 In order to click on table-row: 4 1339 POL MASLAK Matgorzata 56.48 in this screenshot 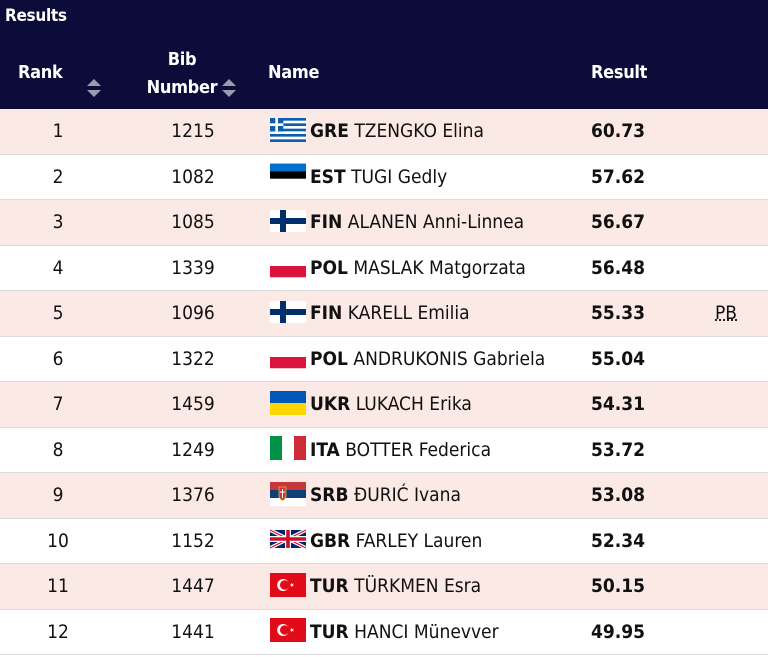, I will do `click(384, 268)`.